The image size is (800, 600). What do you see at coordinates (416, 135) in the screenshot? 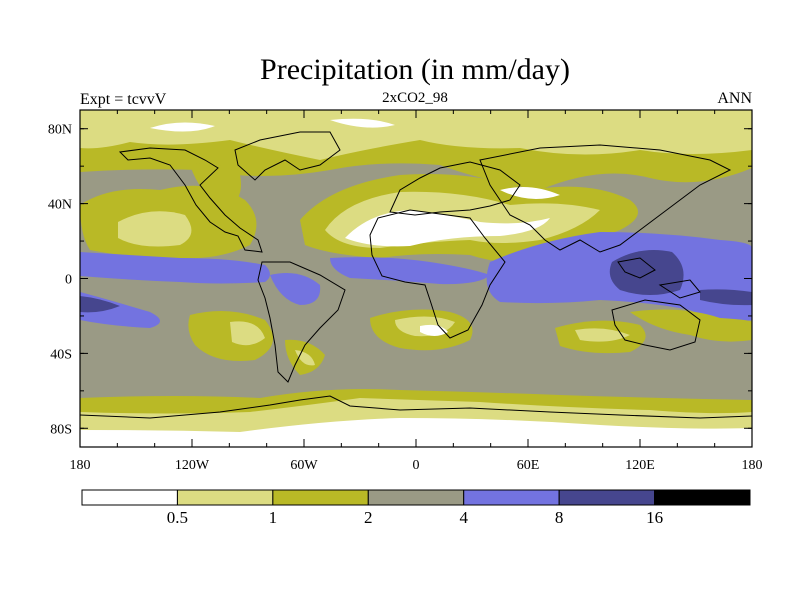
I see `arctic-0.5-1` at bounding box center [416, 135].